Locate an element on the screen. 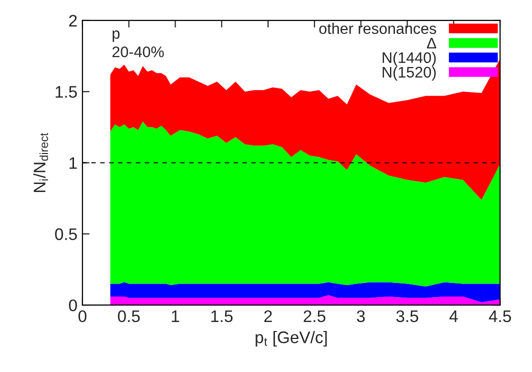  x-tick-label: 1 is located at coordinates (176, 316).